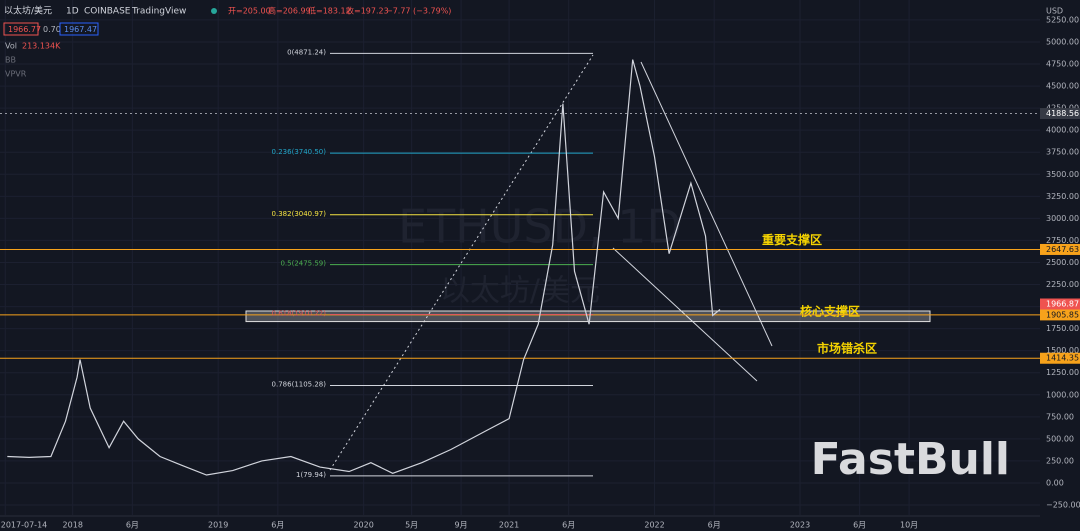  What do you see at coordinates (303, 264) in the screenshot?
I see `fib-label: 0.5(2475.59)` at bounding box center [303, 264].